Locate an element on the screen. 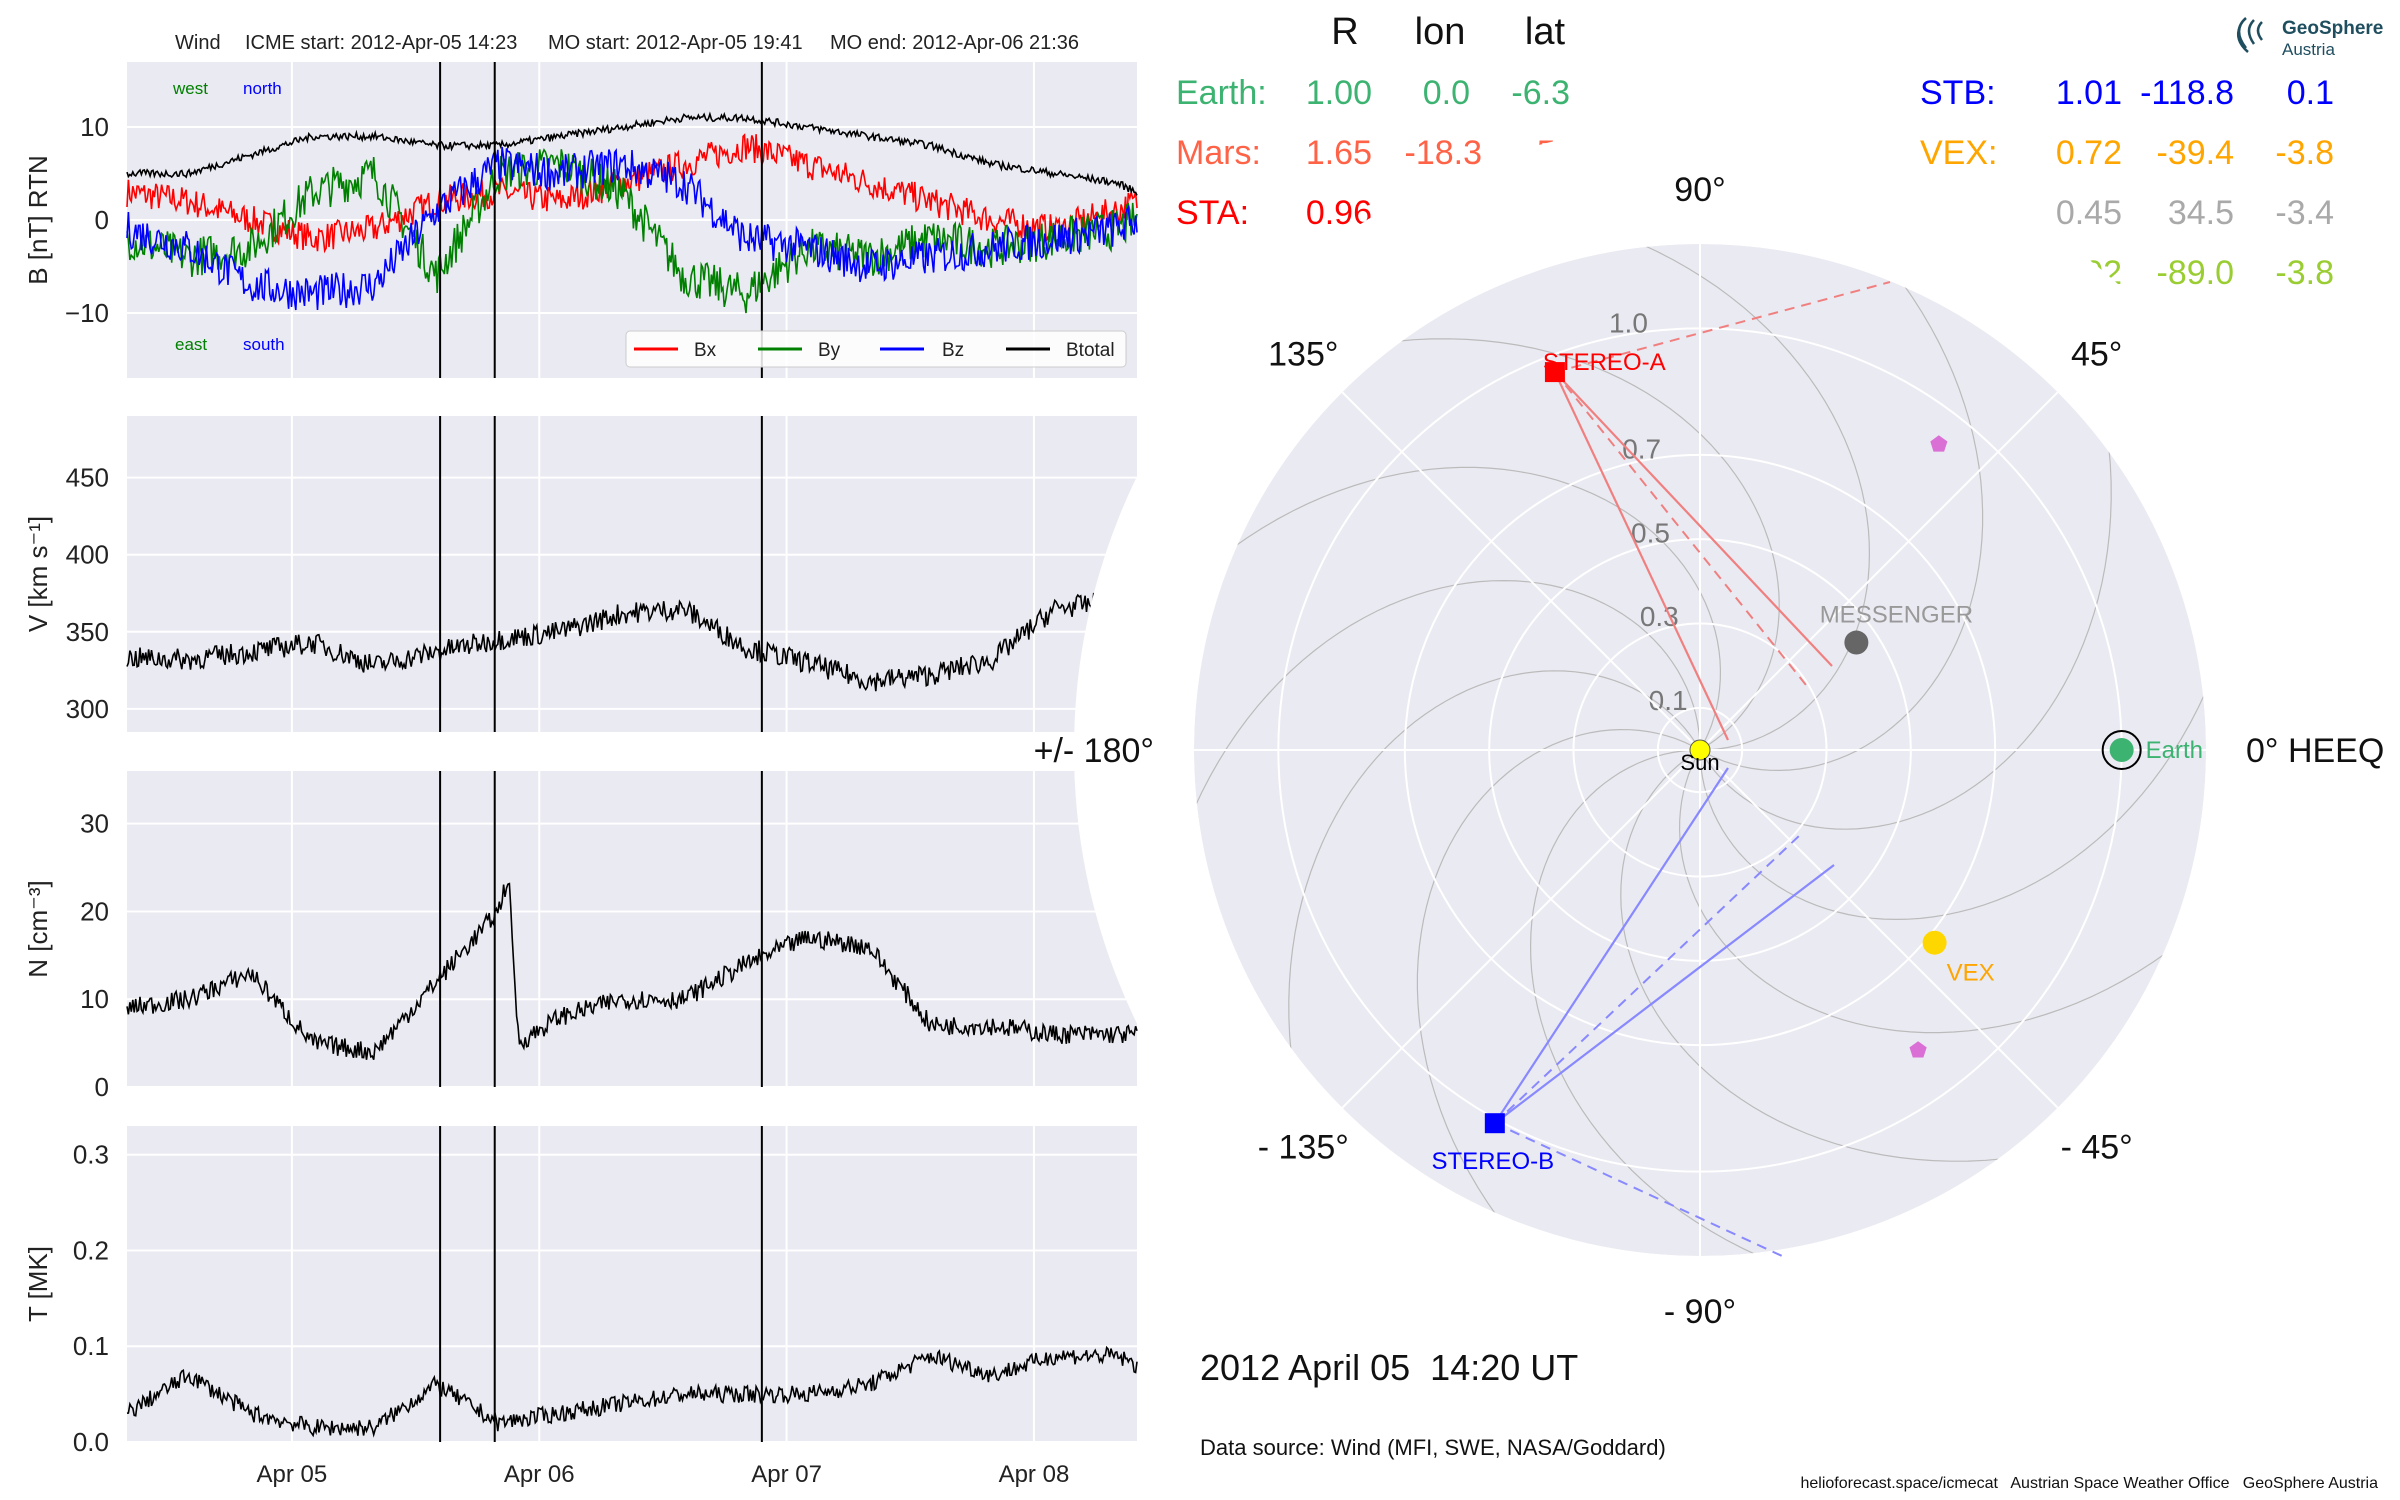 The height and width of the screenshot is (1500, 2400). table-row-earth: Earth: 1.00 0.0 -6.3 is located at coordinates (1373, 93).